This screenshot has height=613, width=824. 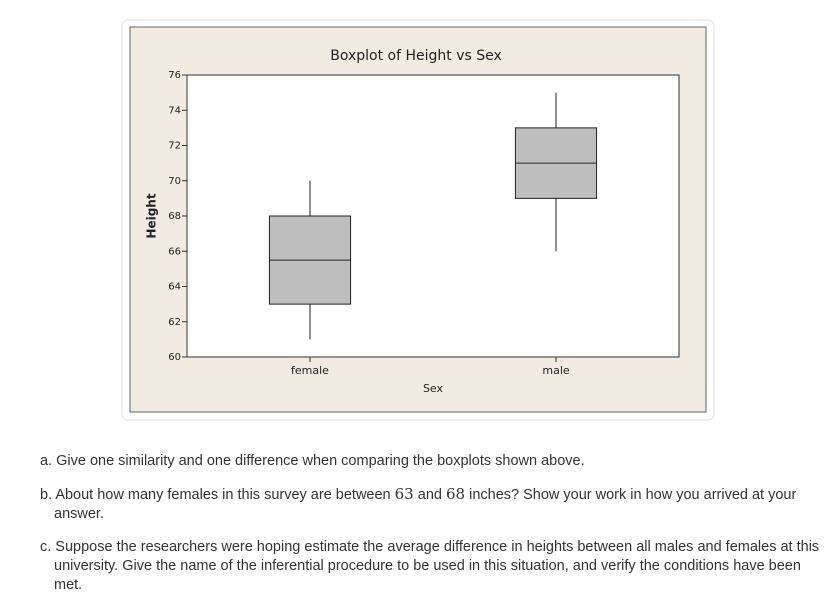 I want to click on x-tick-label: female, so click(x=310, y=370).